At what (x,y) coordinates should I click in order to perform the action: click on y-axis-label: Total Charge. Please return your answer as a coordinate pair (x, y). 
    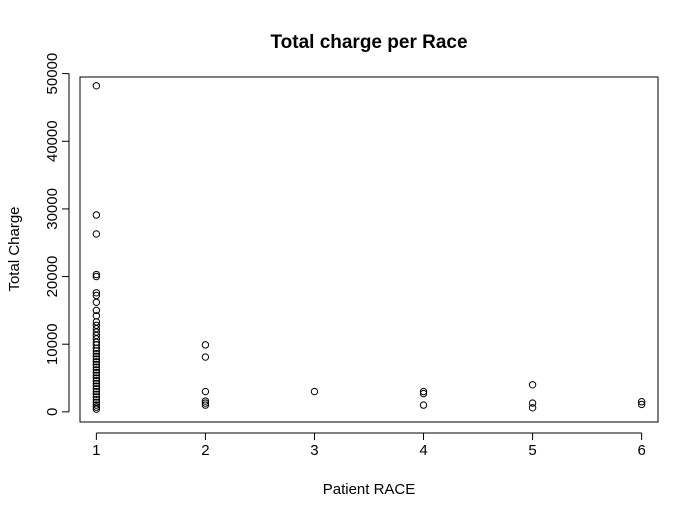
    Looking at the image, I should click on (14, 248).